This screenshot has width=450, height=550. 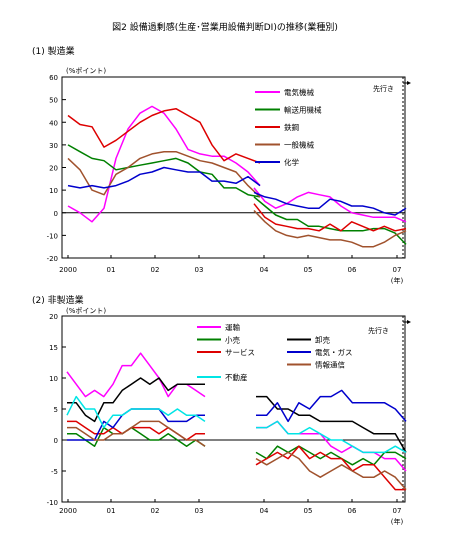 What do you see at coordinates (240, 352) in the screenshot?
I see `legend-label: サービス` at bounding box center [240, 352].